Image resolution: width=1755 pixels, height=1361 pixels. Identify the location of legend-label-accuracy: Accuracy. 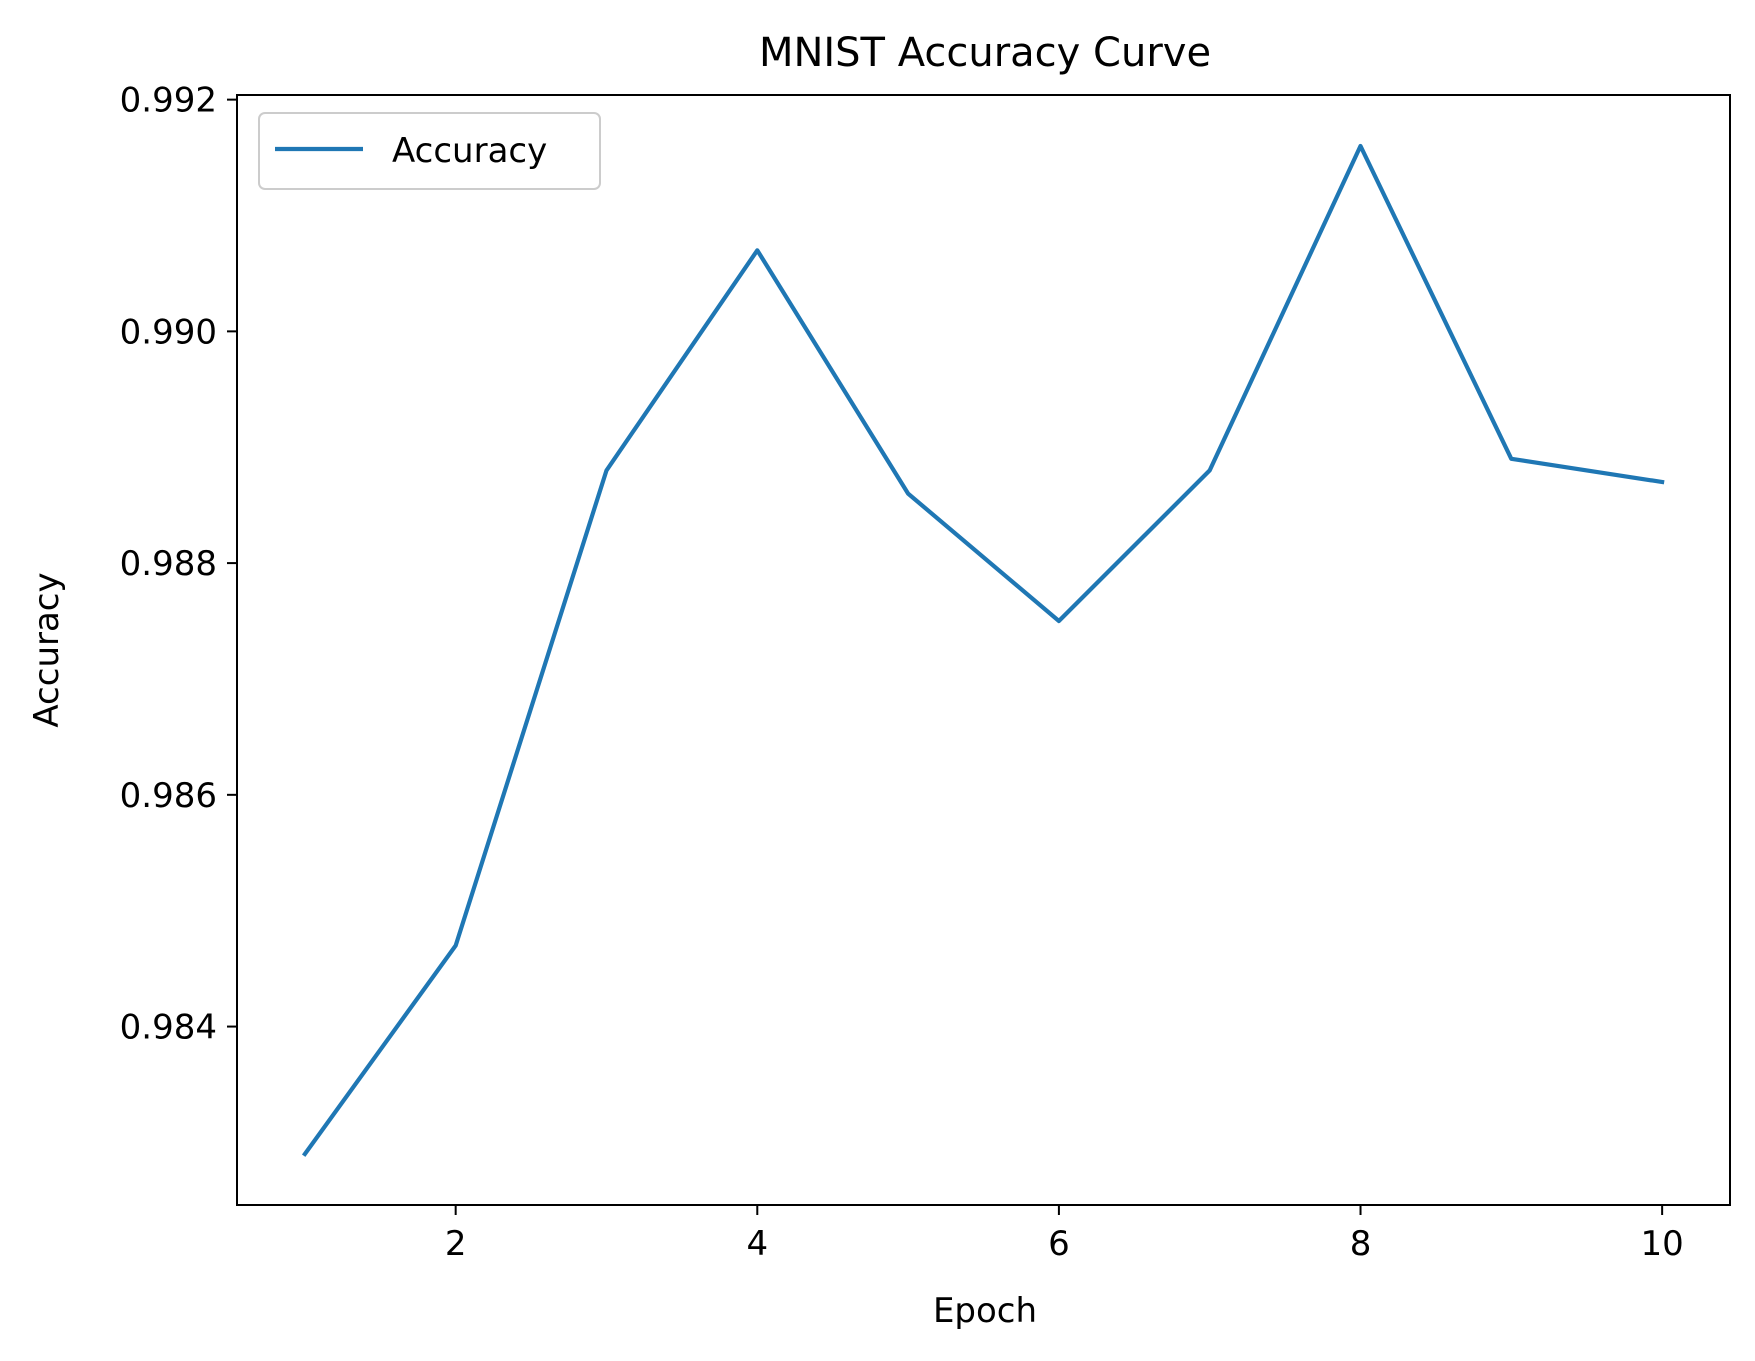
(469, 151).